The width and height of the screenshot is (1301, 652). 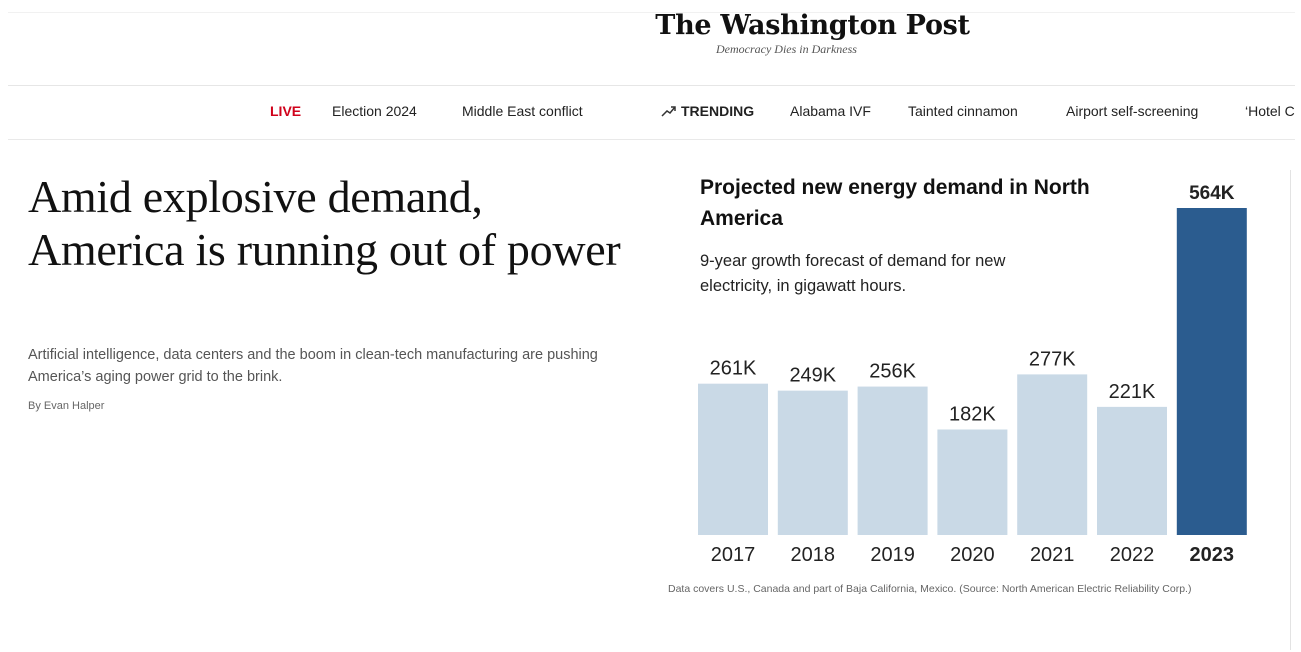 What do you see at coordinates (813, 555) in the screenshot?
I see `x-tick-2018: 2018` at bounding box center [813, 555].